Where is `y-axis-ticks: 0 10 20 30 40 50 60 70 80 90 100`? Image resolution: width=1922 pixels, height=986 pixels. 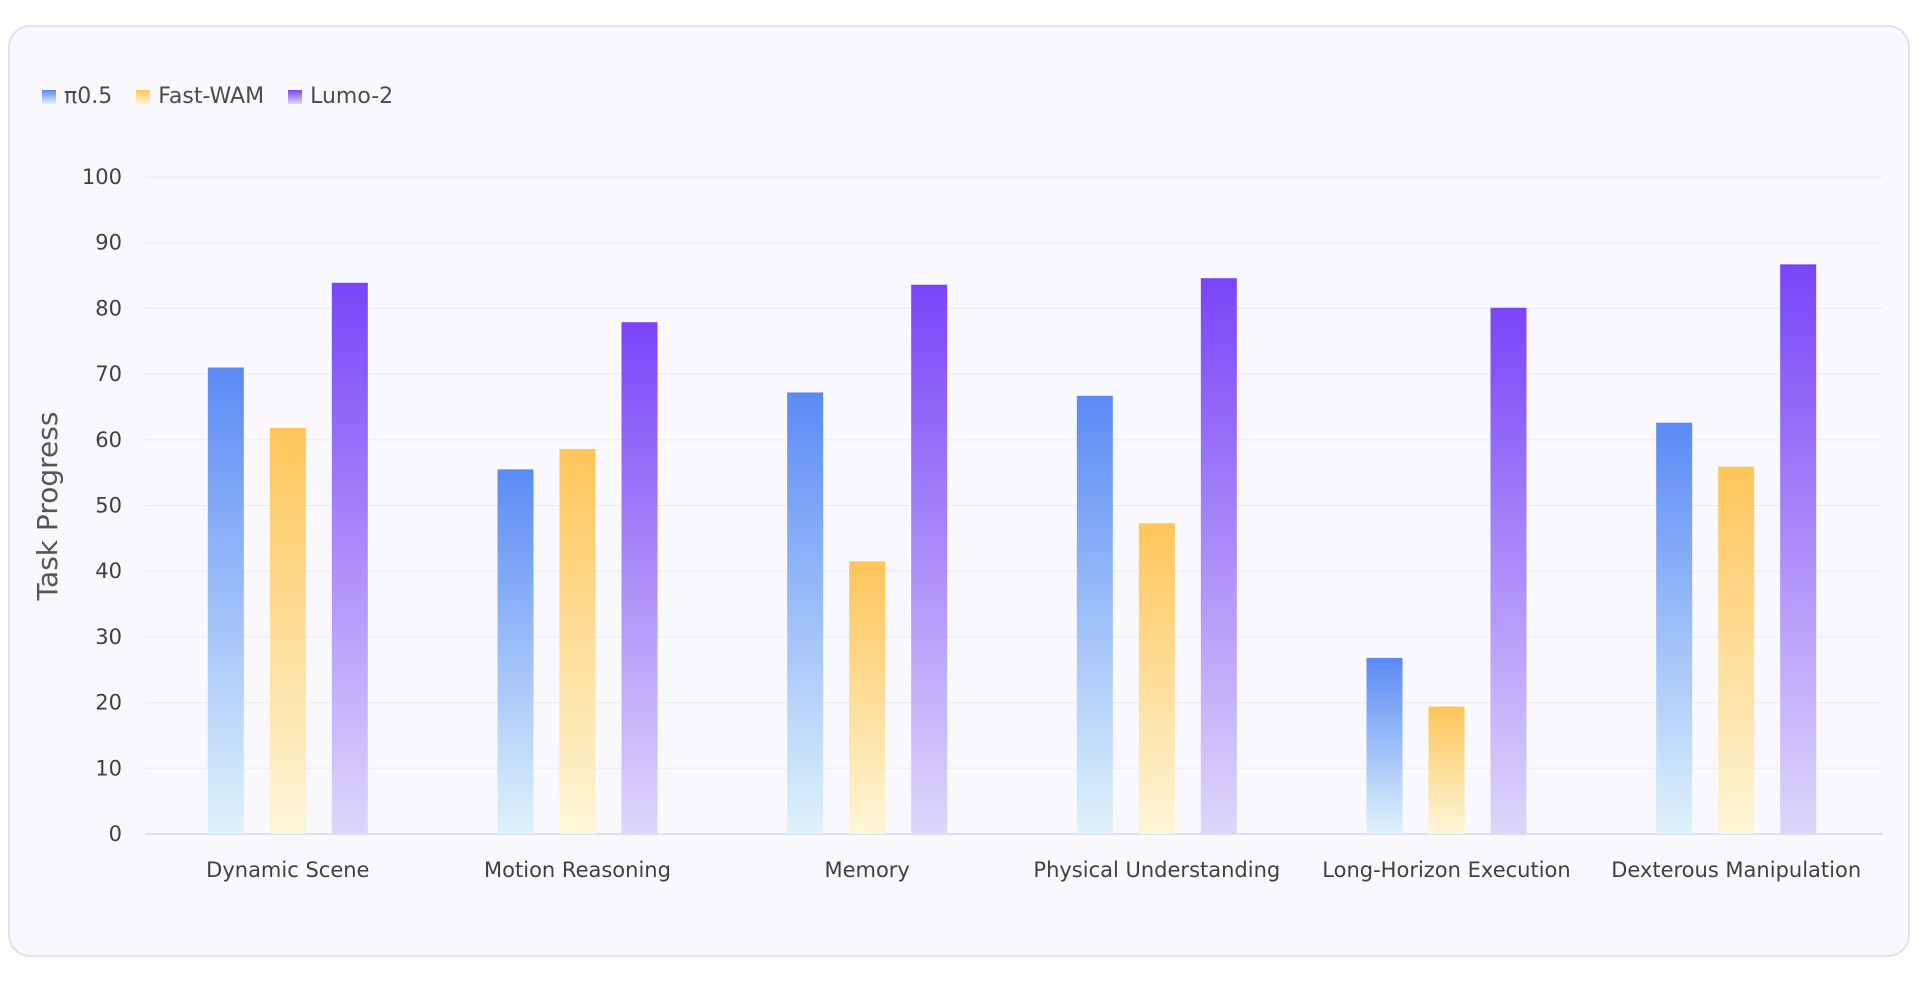 y-axis-ticks: 0 10 20 30 40 50 60 70 80 90 100 is located at coordinates (102, 505).